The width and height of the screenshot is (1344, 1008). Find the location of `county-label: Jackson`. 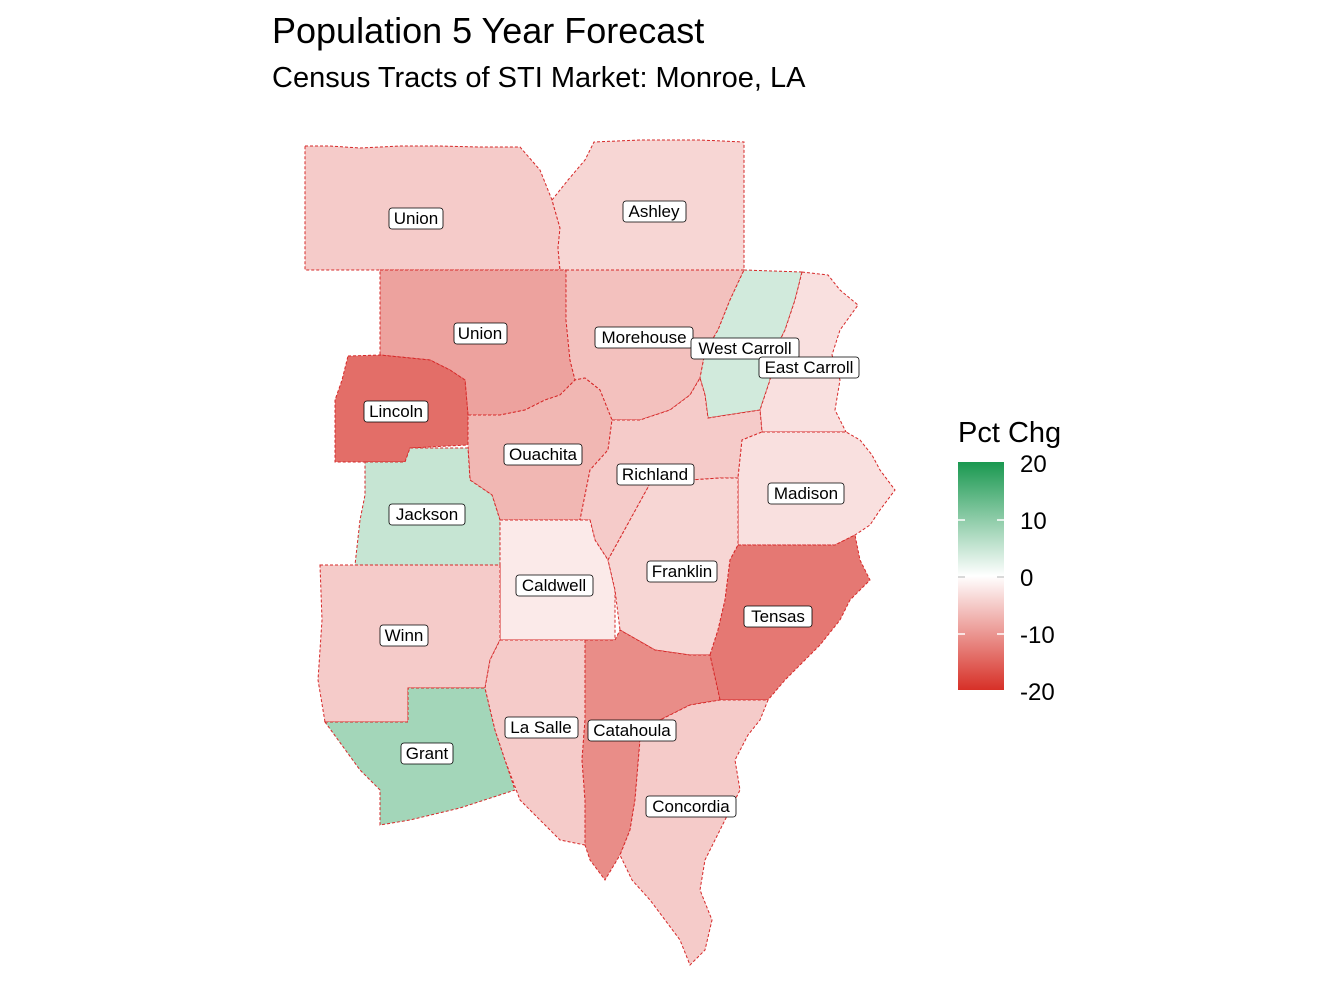

county-label: Jackson is located at coordinates (427, 514).